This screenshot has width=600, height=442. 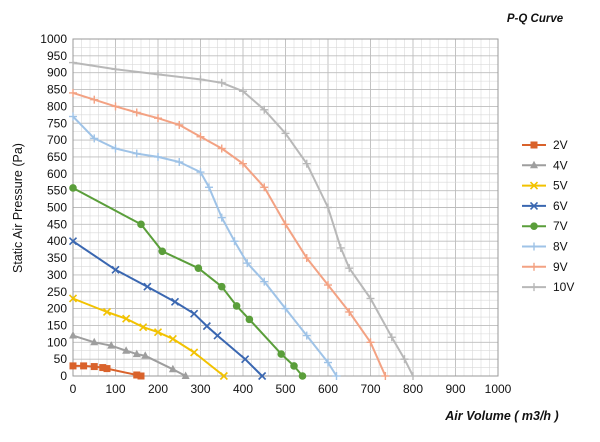 I want to click on series-4V, so click(x=129, y=355).